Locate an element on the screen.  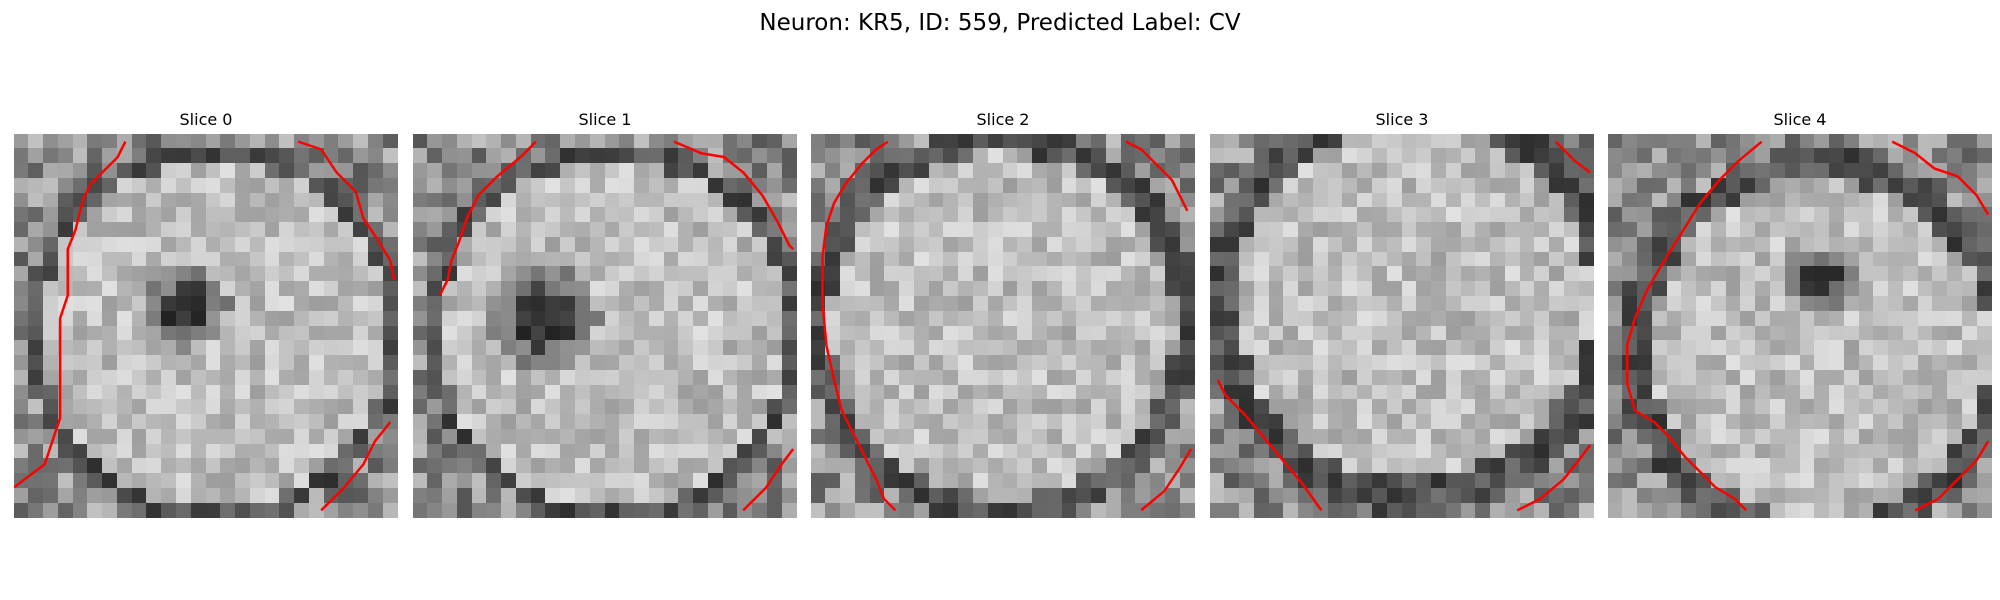
slice-panel-2: Slice 2 is located at coordinates (1003, 313).